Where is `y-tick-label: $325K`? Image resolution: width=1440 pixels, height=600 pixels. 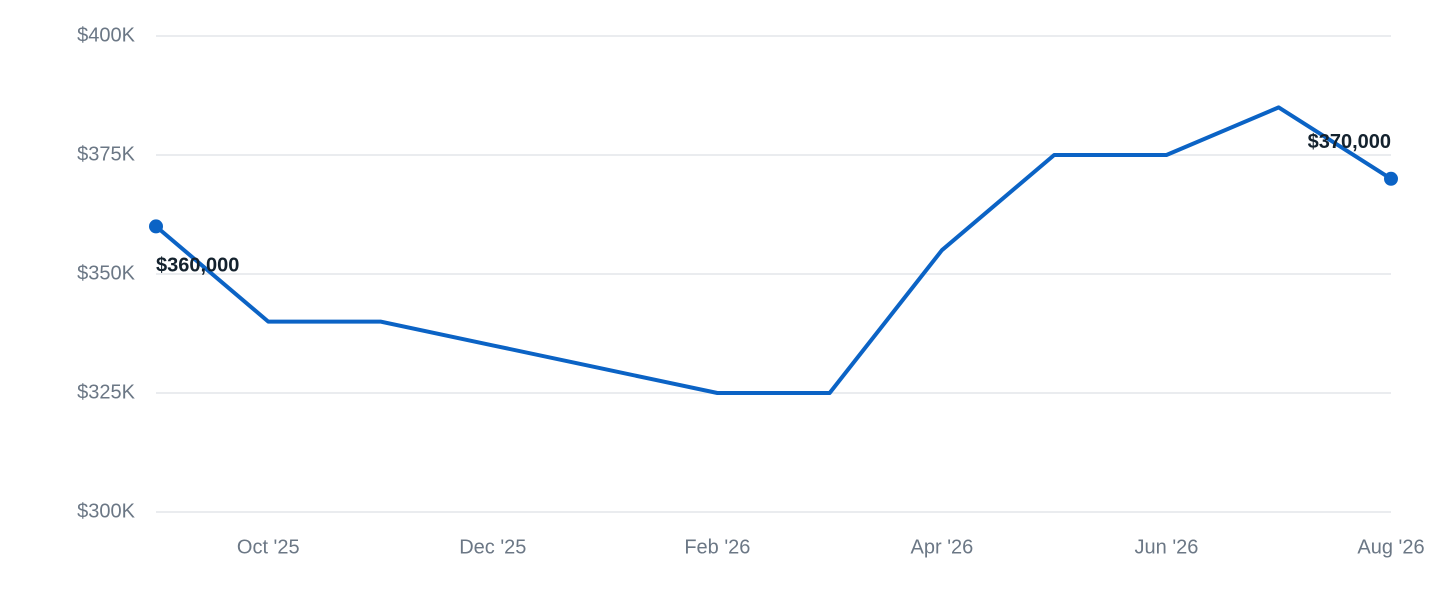
y-tick-label: $325K is located at coordinates (106, 392).